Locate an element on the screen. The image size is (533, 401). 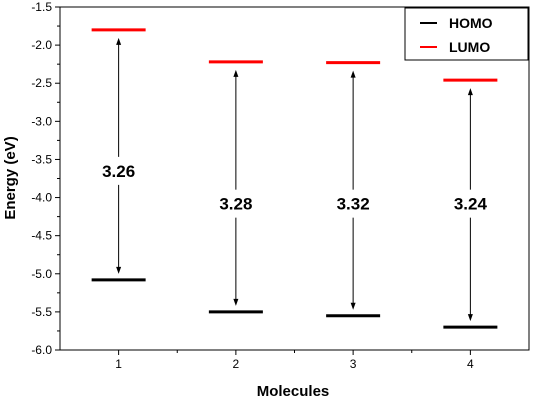
gap-labels: 3.26 3.28 3.32 3.24 is located at coordinates (294, 188).